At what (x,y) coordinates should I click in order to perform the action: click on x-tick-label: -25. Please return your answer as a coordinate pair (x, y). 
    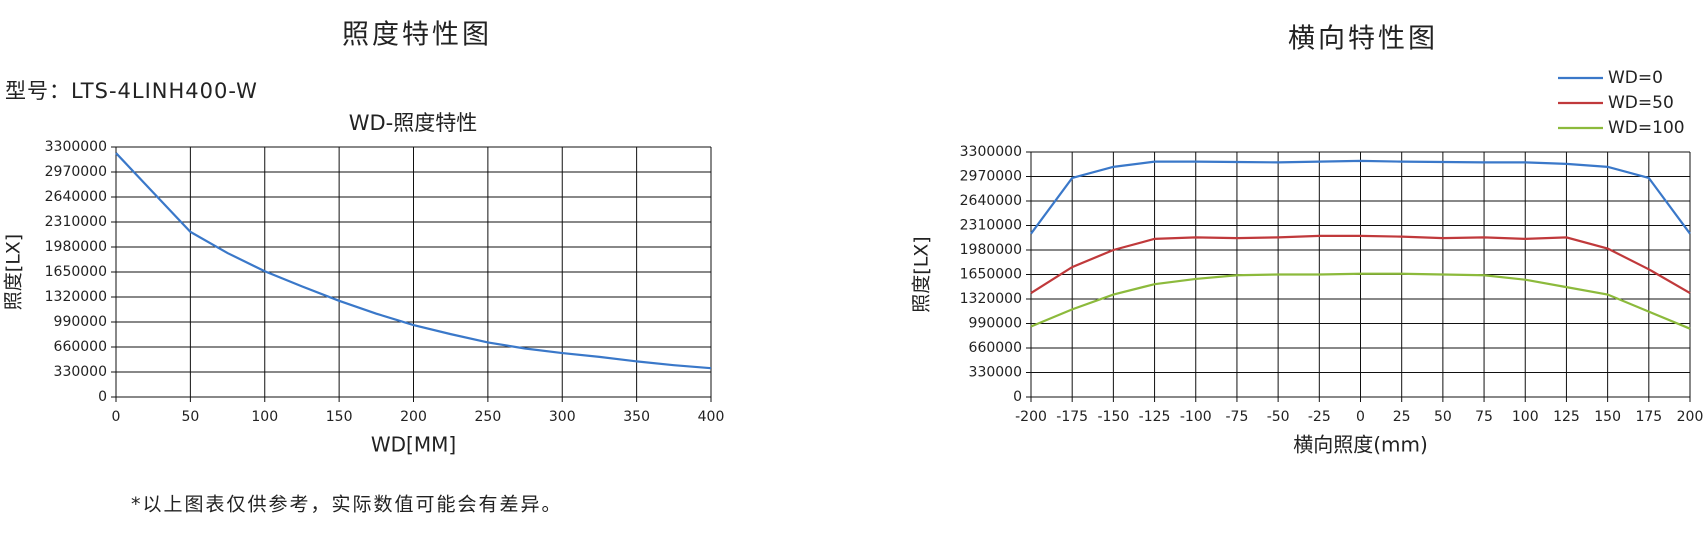
    Looking at the image, I should click on (1319, 417).